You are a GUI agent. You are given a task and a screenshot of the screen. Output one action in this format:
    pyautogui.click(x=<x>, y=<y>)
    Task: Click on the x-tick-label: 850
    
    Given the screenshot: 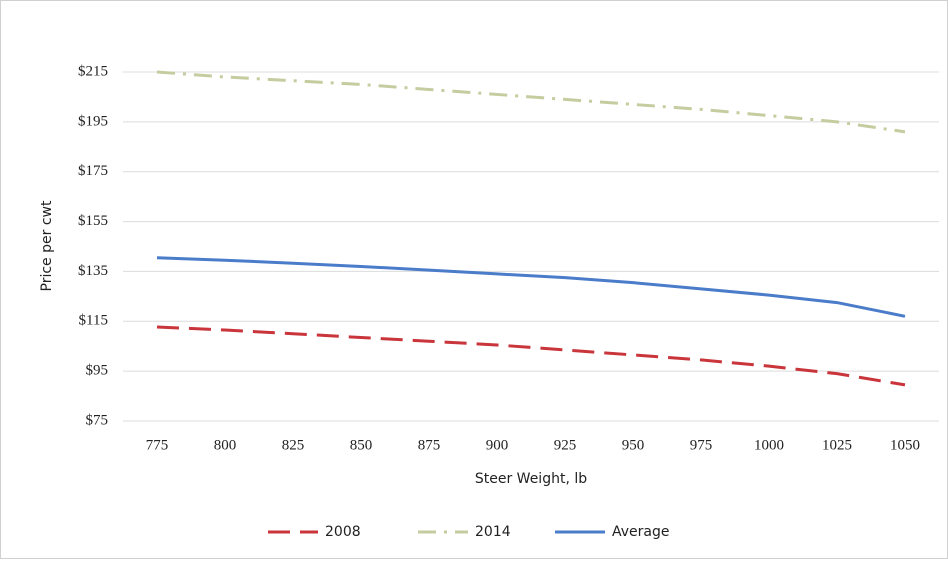 What is the action you would take?
    pyautogui.click(x=361, y=445)
    